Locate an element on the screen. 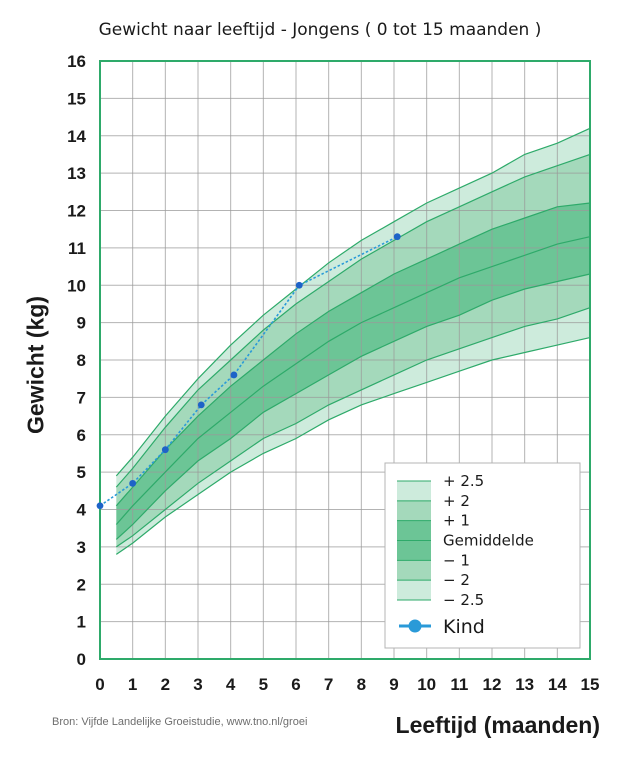 The image size is (640, 760). x-tick-label: 7 is located at coordinates (328, 684).